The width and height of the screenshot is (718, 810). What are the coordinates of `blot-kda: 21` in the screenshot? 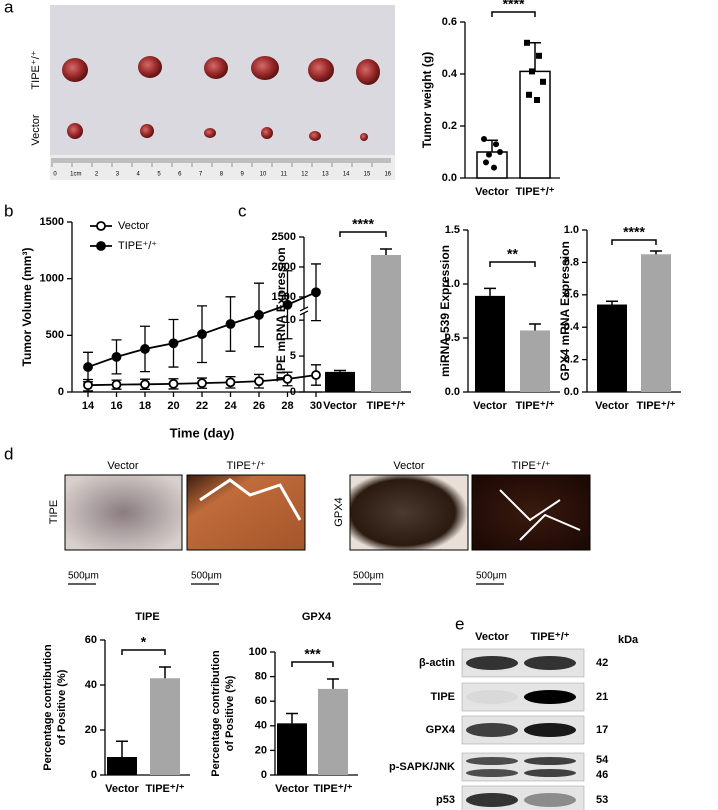 It's located at (602, 697).